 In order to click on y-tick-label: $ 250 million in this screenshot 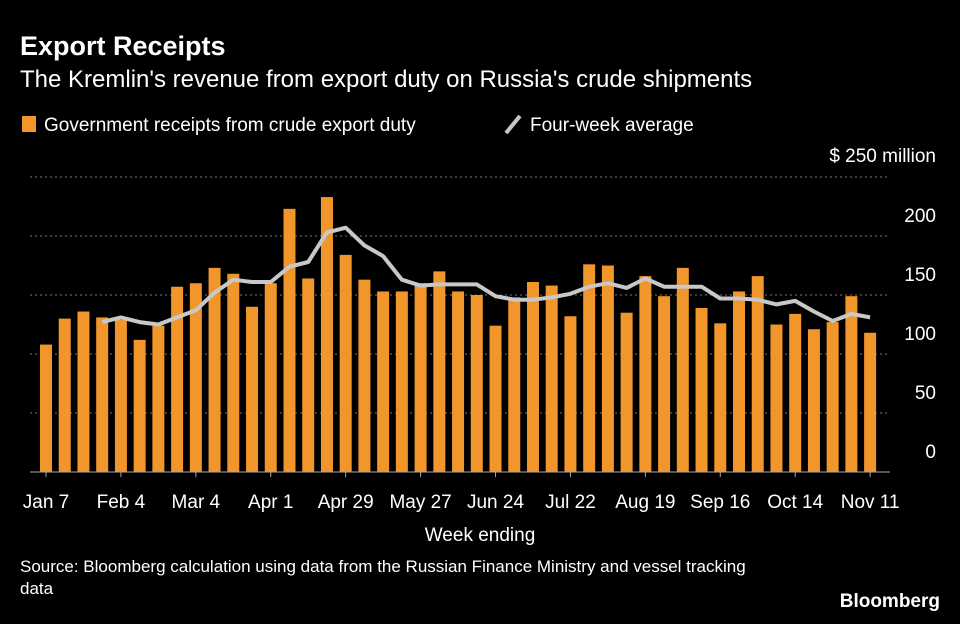, I will do `click(882, 156)`.